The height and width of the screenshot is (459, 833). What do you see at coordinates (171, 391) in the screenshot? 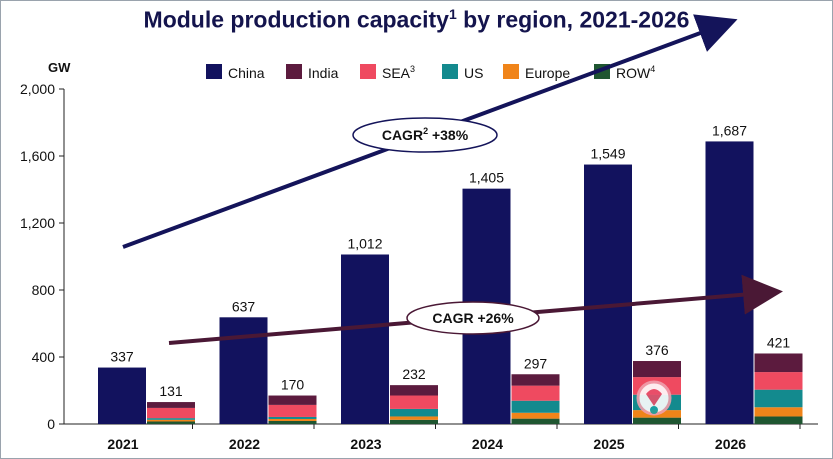
I see `data-label-others-total: 131` at bounding box center [171, 391].